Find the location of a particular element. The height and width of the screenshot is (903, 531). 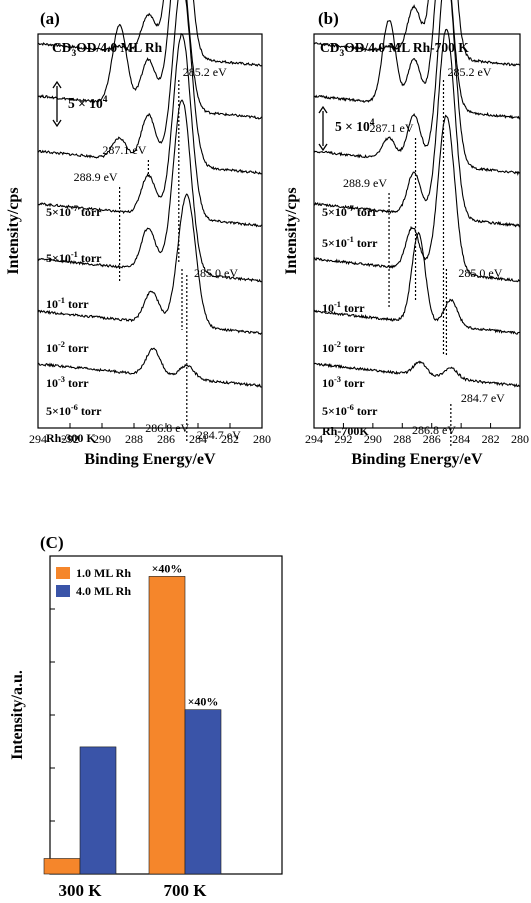

x-category-label: 300 K is located at coordinates (81, 890).